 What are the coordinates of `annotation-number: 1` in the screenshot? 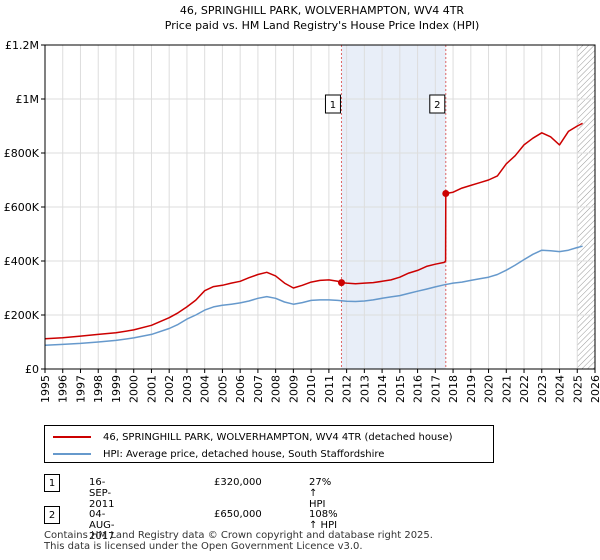 It's located at (52, 483).